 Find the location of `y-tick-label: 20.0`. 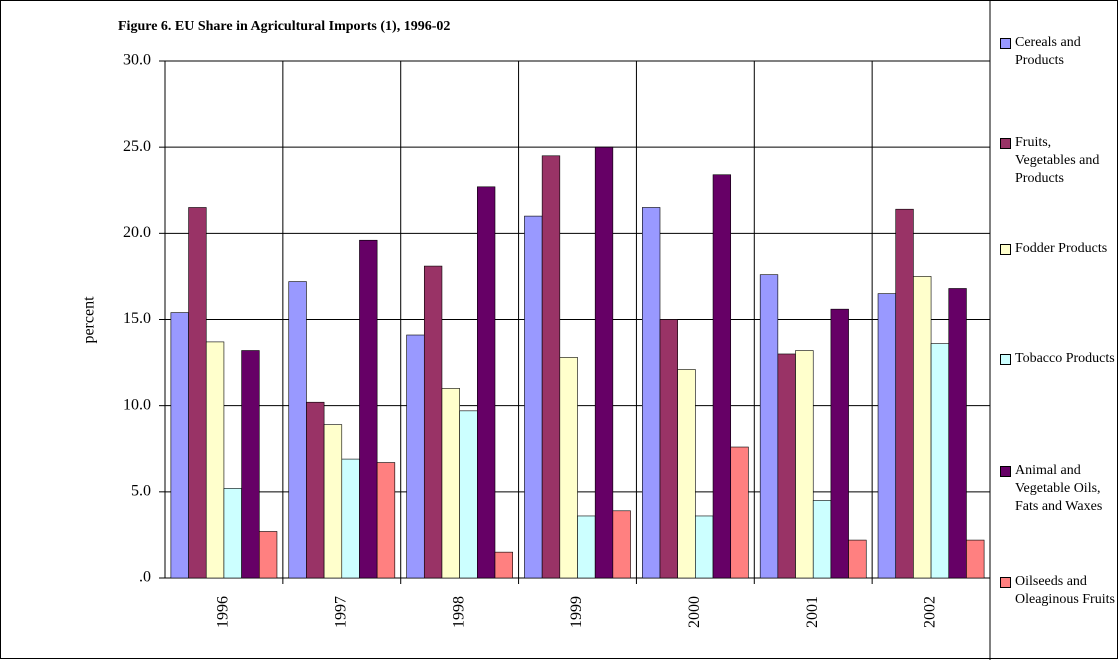

y-tick-label: 20.0 is located at coordinates (137, 232).